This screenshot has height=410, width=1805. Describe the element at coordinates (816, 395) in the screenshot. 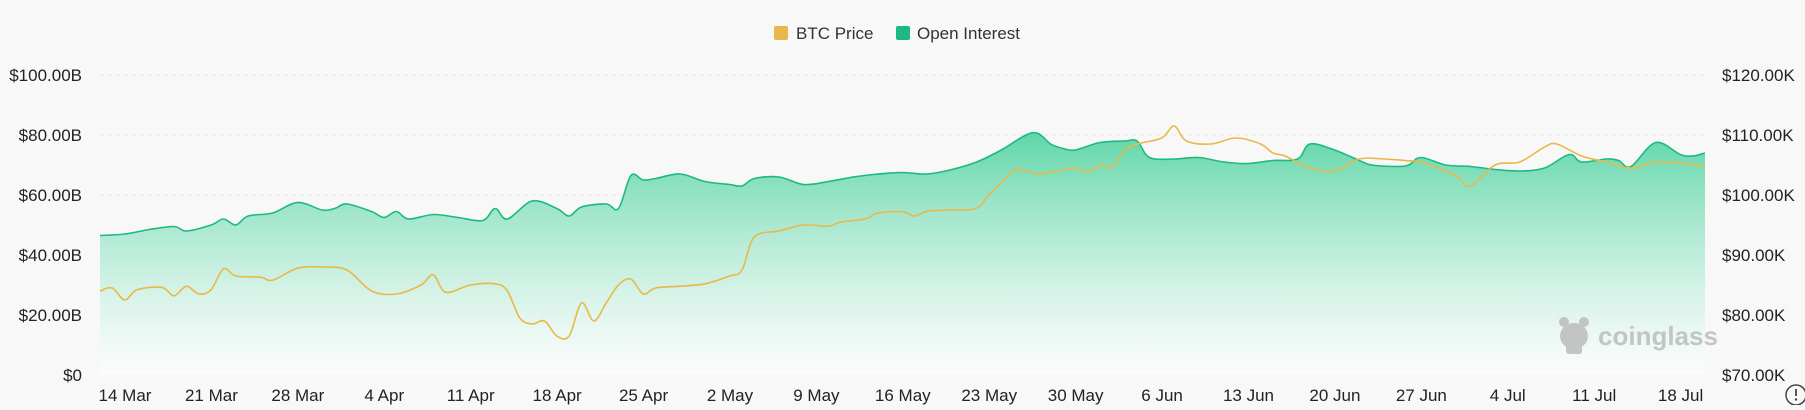

I see `x-tick-label: 9 May` at that location.